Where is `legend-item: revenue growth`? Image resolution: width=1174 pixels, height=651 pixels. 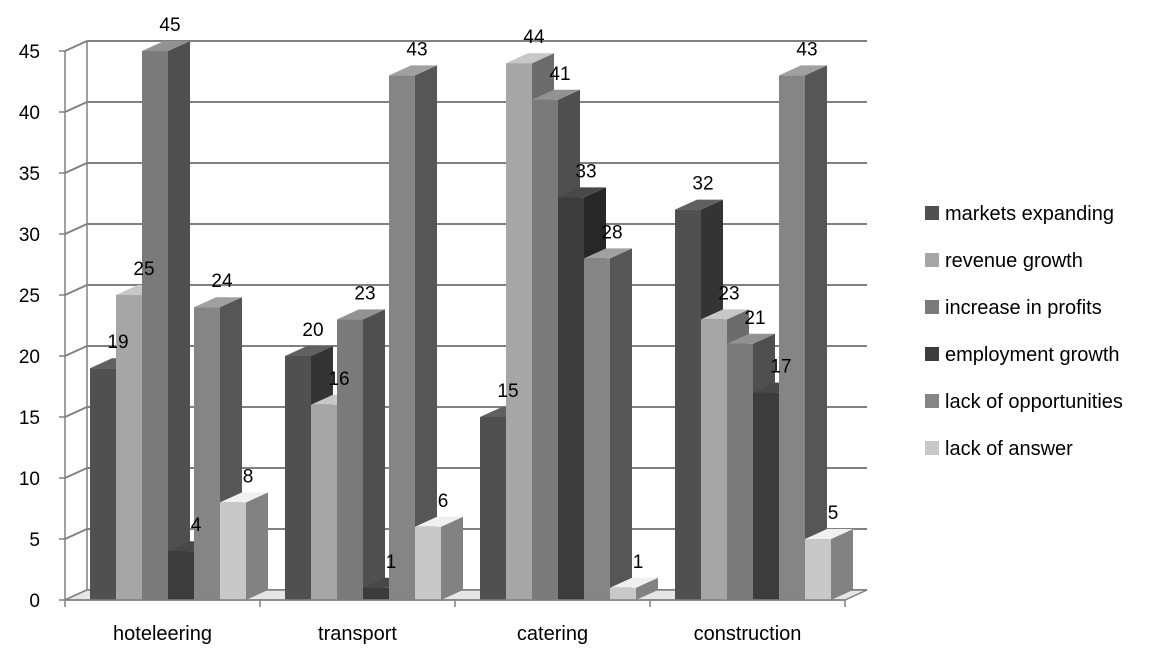 legend-item: revenue growth is located at coordinates (1004, 261).